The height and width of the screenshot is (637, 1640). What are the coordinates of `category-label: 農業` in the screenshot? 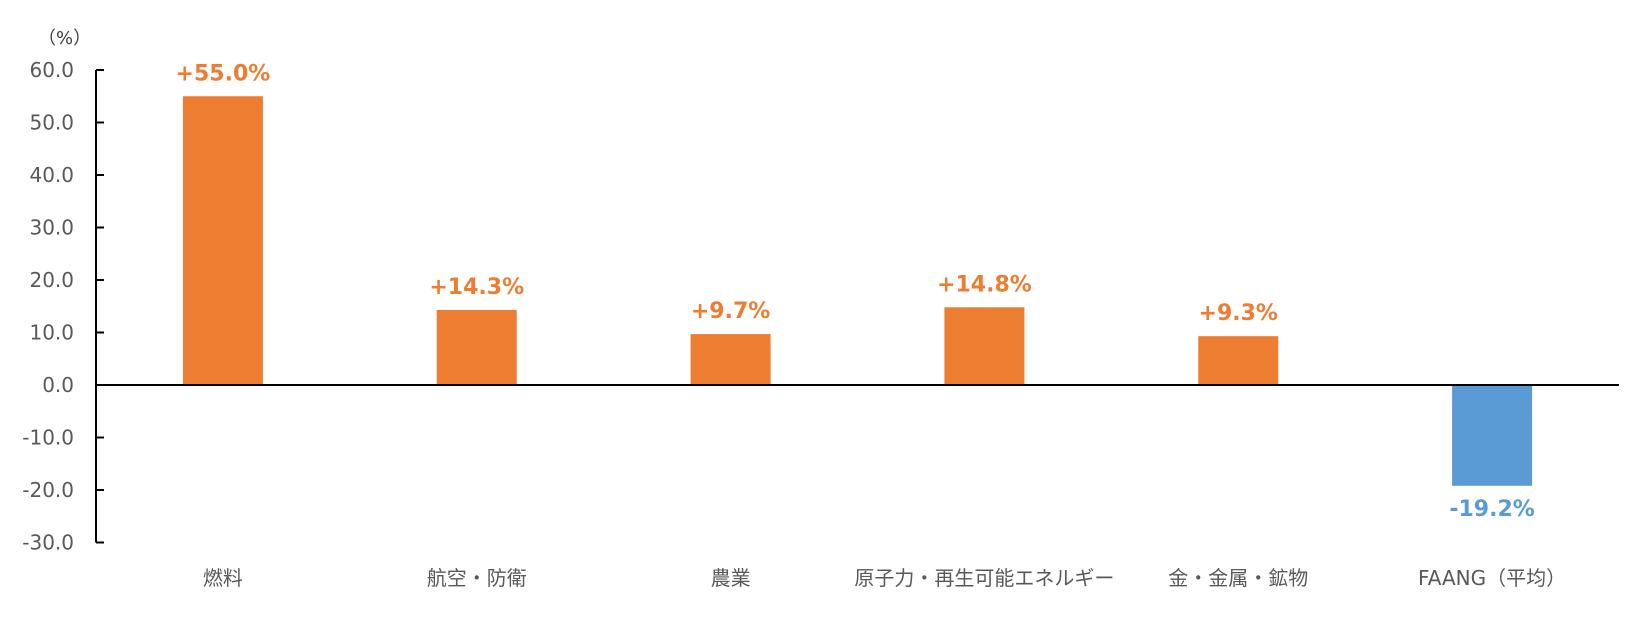 It's located at (731, 578).